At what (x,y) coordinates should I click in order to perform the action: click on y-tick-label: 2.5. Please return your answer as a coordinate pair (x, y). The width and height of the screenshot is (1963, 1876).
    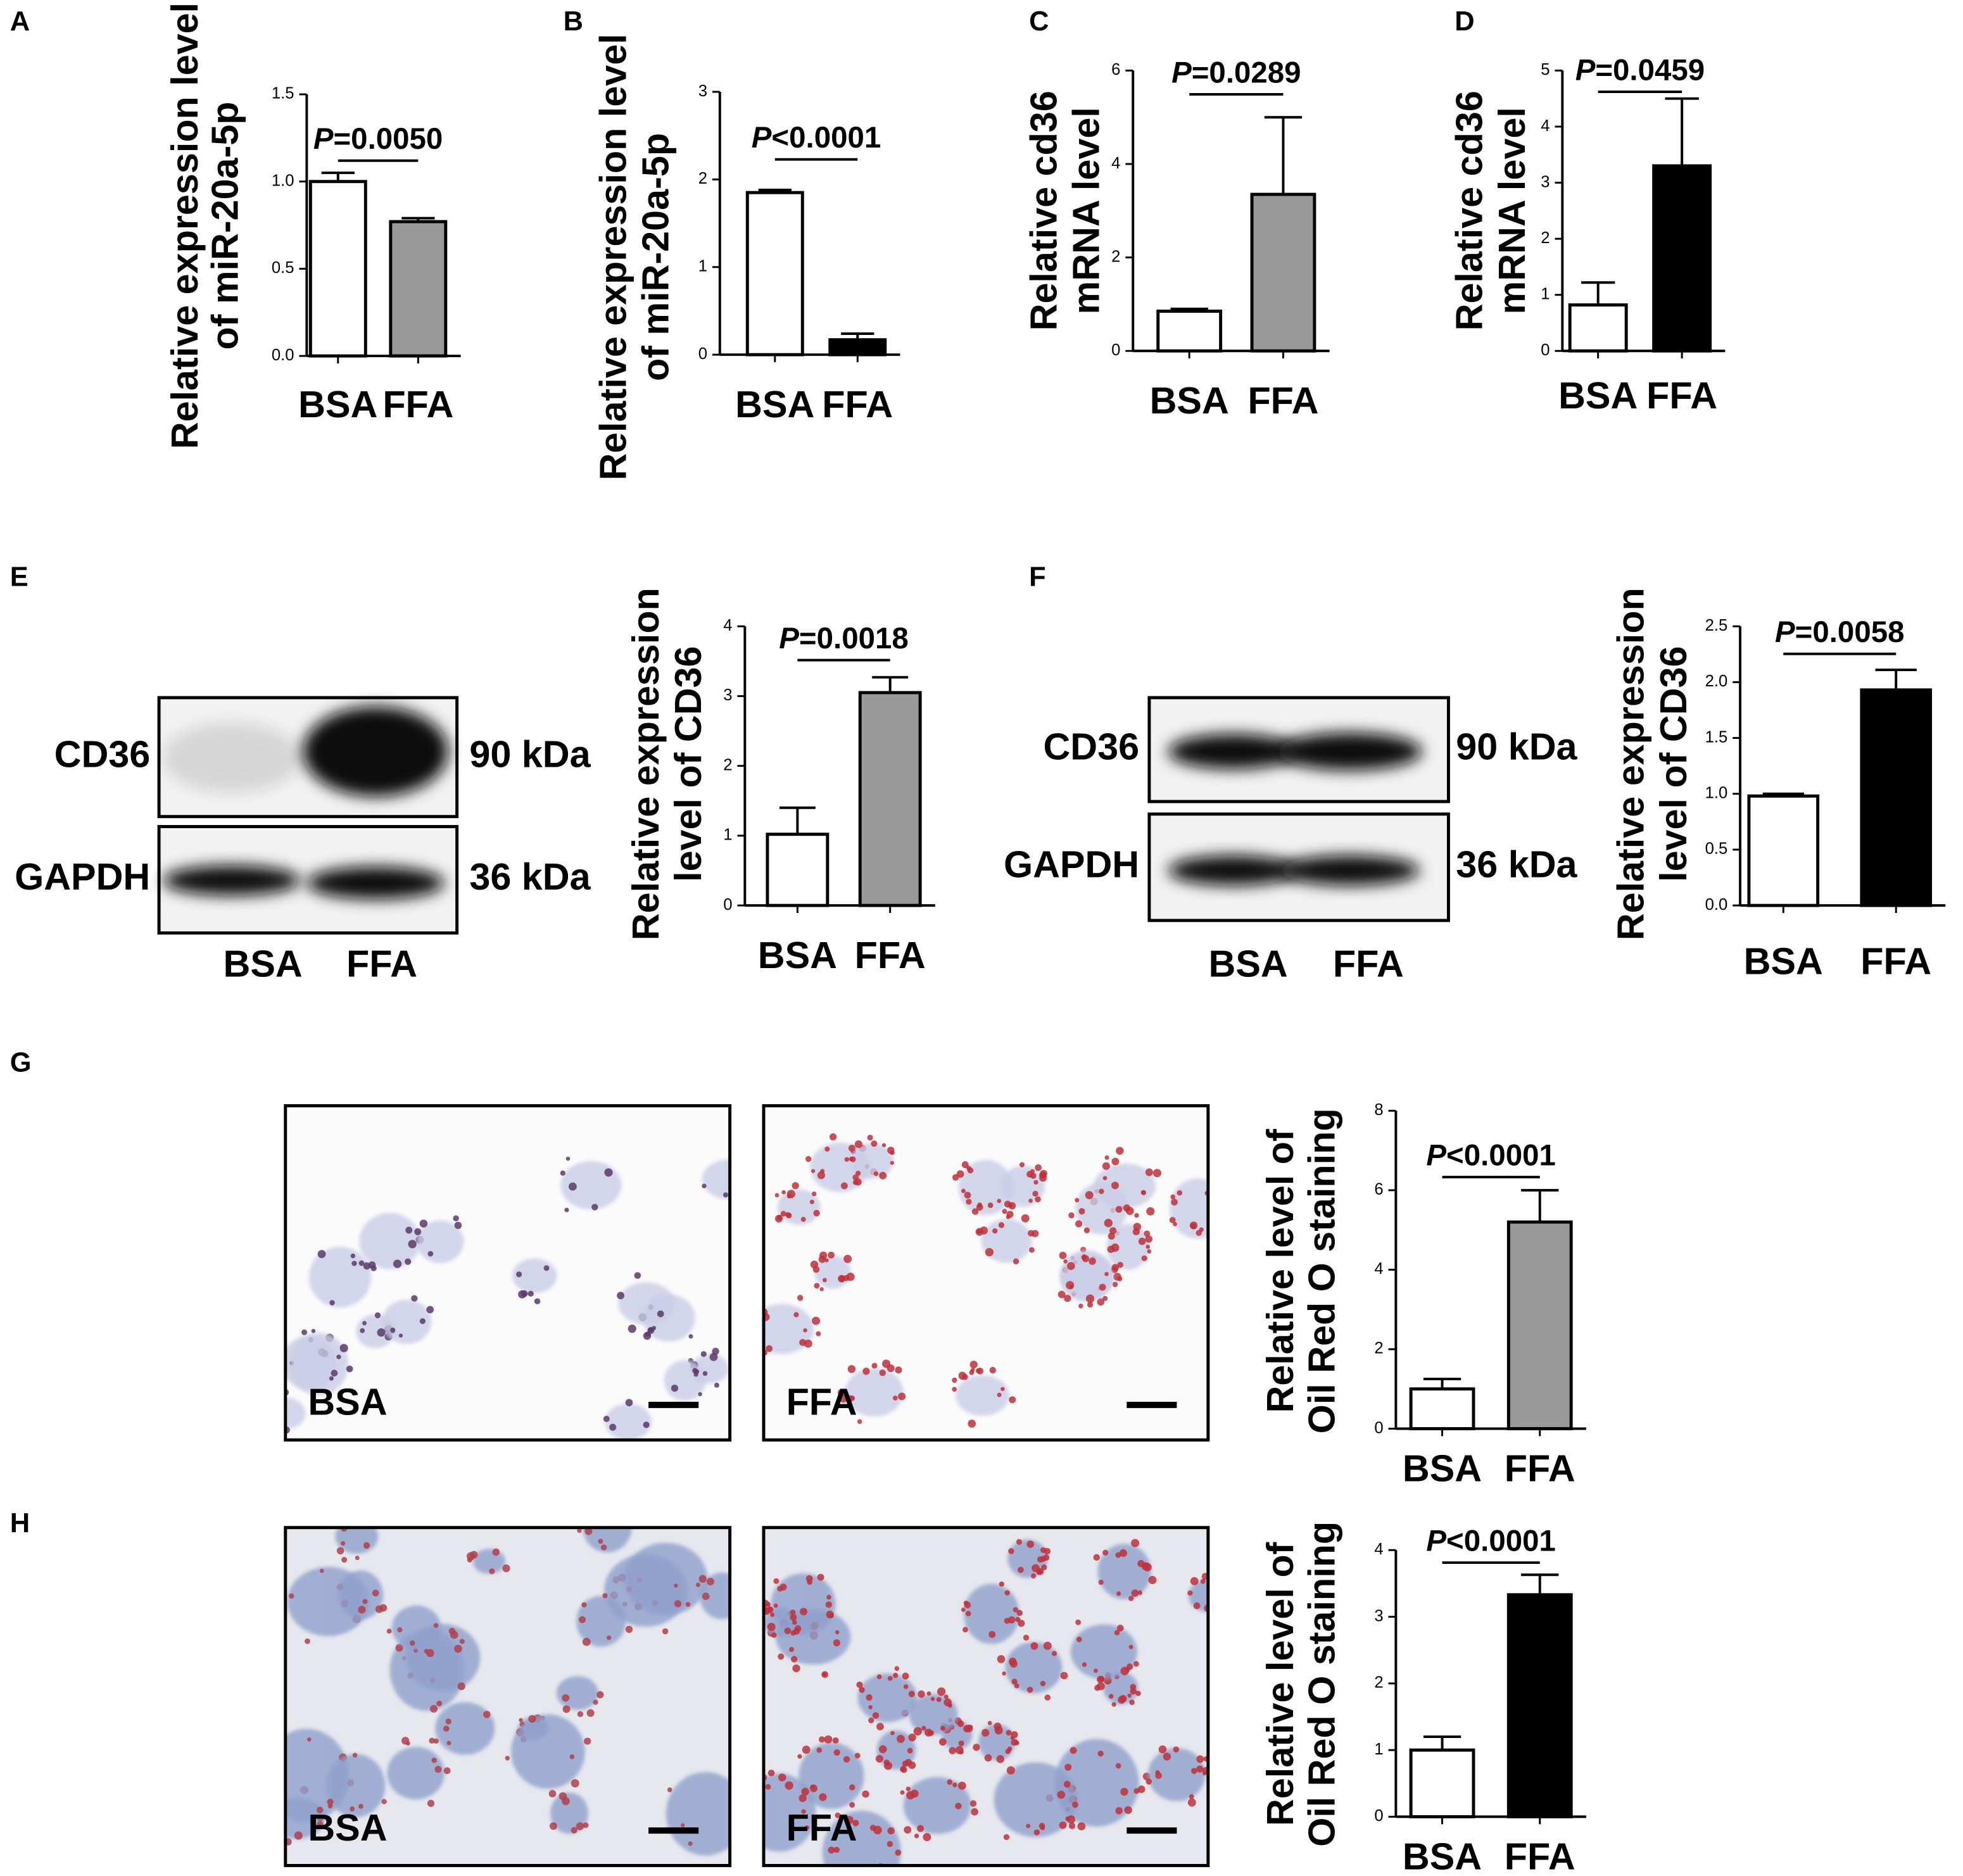
    Looking at the image, I should click on (1716, 625).